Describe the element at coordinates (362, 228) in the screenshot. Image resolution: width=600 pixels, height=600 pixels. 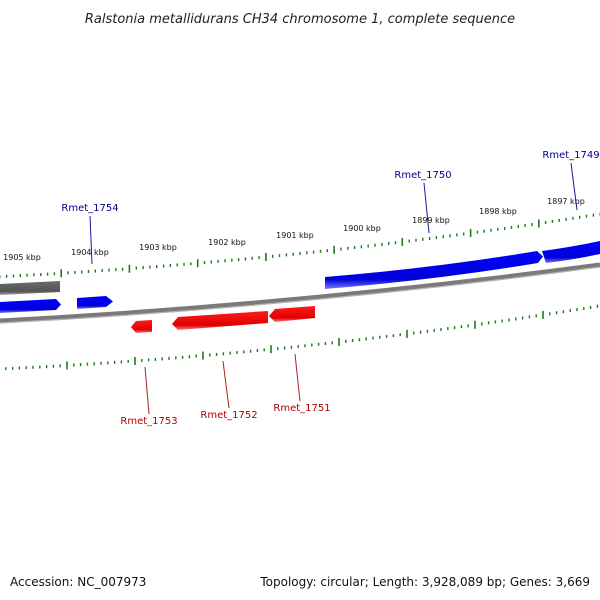
I see `scale-label-1900: 1900 kbp` at that location.